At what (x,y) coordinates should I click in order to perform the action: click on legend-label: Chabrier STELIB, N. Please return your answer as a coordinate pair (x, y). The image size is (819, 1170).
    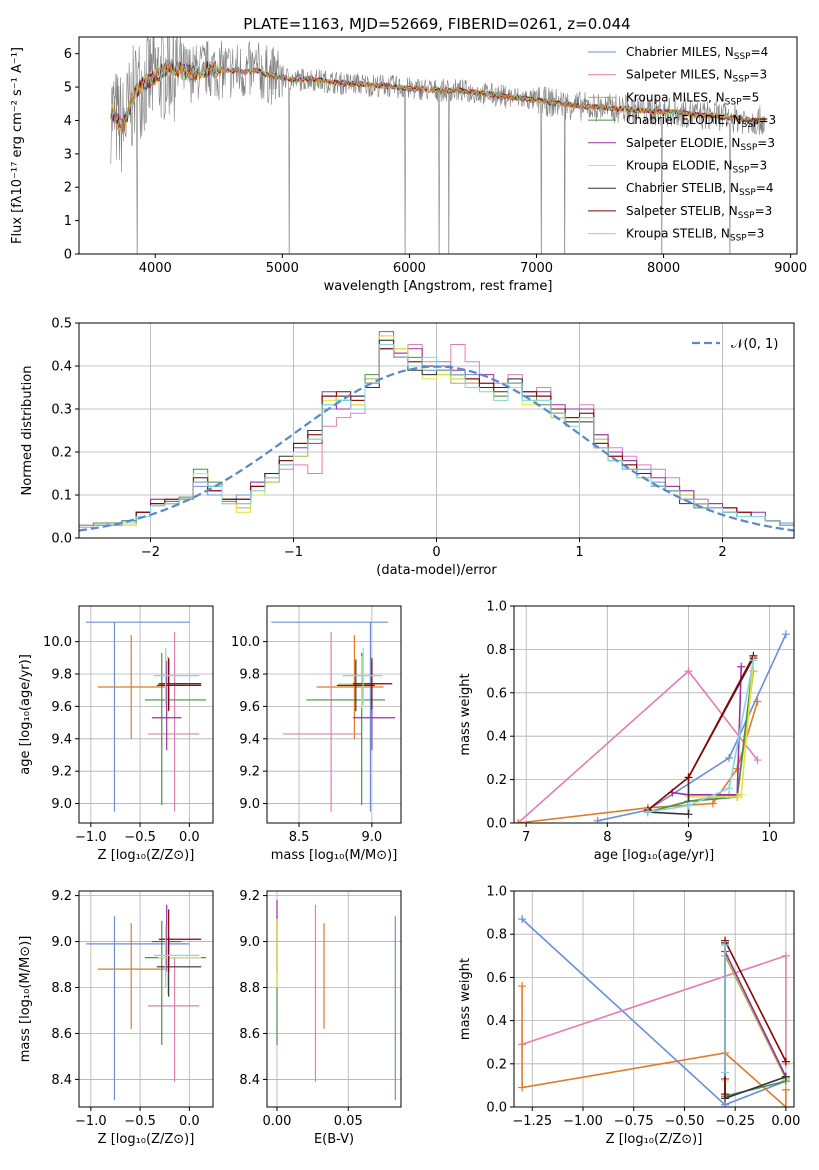
    Looking at the image, I should click on (682, 188).